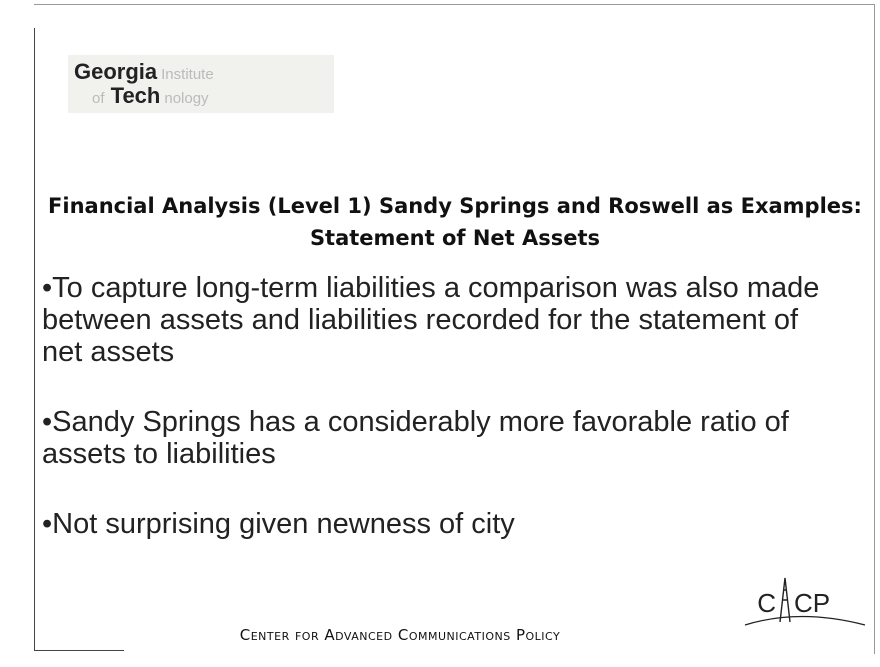 The image size is (880, 667). Describe the element at coordinates (186, 98) in the screenshot. I see `logo-word: nology` at that location.